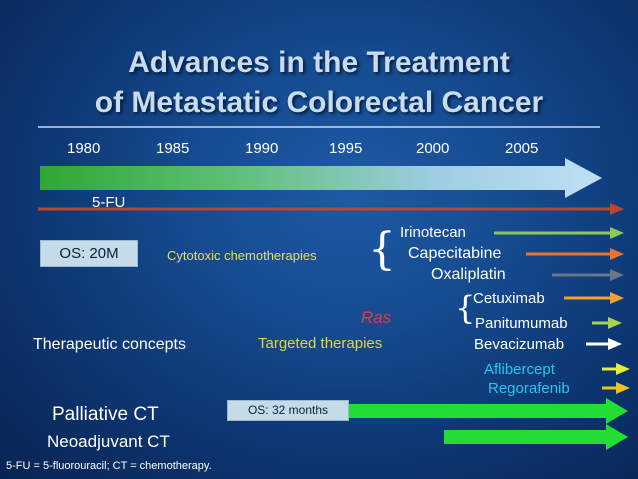 The width and height of the screenshot is (638, 479). What do you see at coordinates (321, 178) in the screenshot?
I see `timeline-arrow` at bounding box center [321, 178].